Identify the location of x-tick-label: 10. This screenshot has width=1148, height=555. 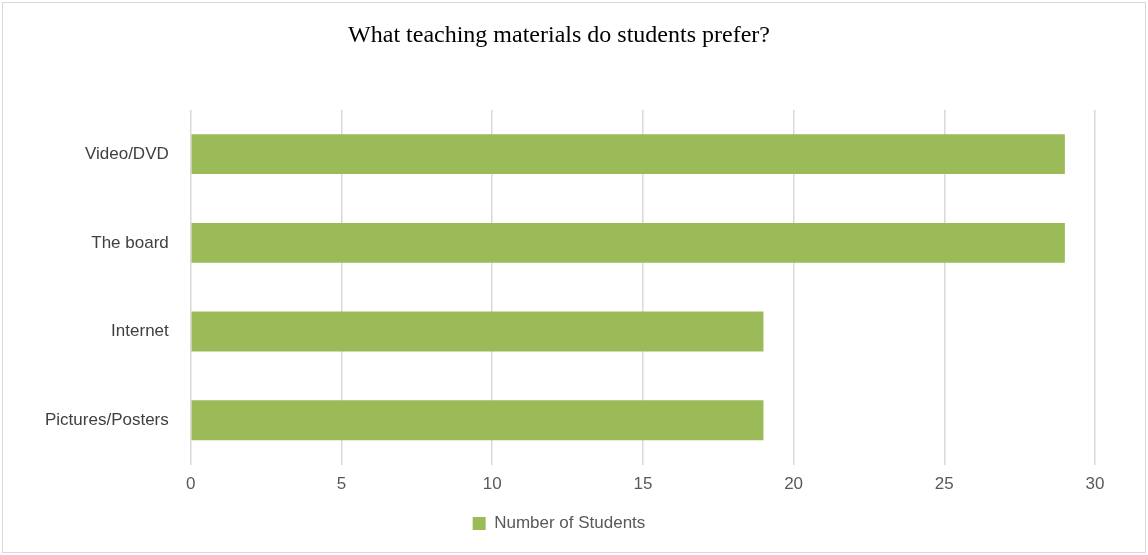
(492, 484).